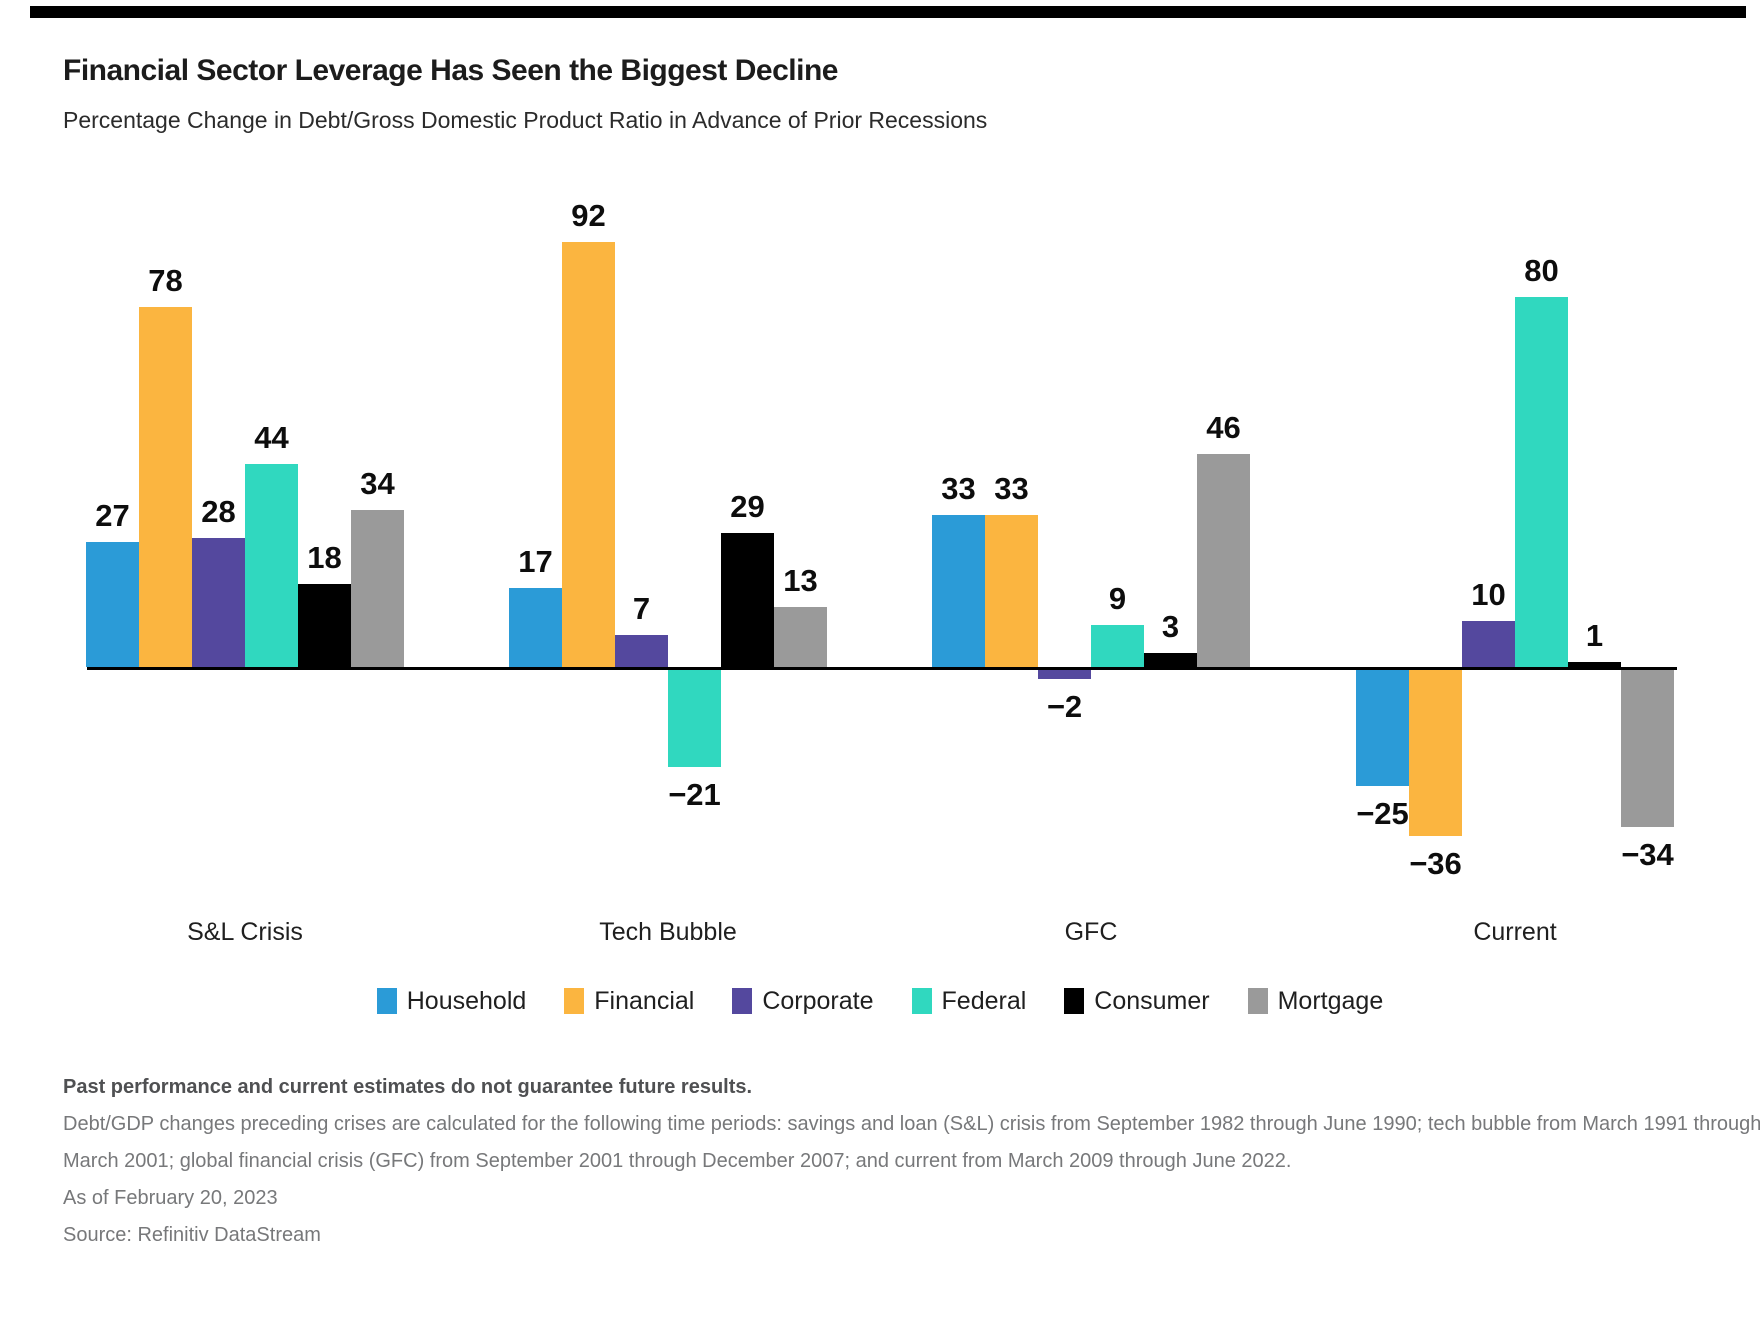 The image size is (1760, 1340). What do you see at coordinates (112, 516) in the screenshot?
I see `value-label-household-1: 27` at bounding box center [112, 516].